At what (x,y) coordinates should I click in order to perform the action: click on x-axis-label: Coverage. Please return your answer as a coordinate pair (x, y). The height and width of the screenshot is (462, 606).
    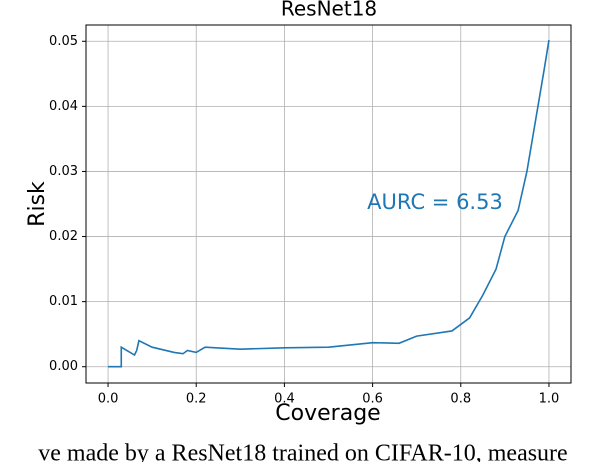
    Looking at the image, I should click on (327, 413).